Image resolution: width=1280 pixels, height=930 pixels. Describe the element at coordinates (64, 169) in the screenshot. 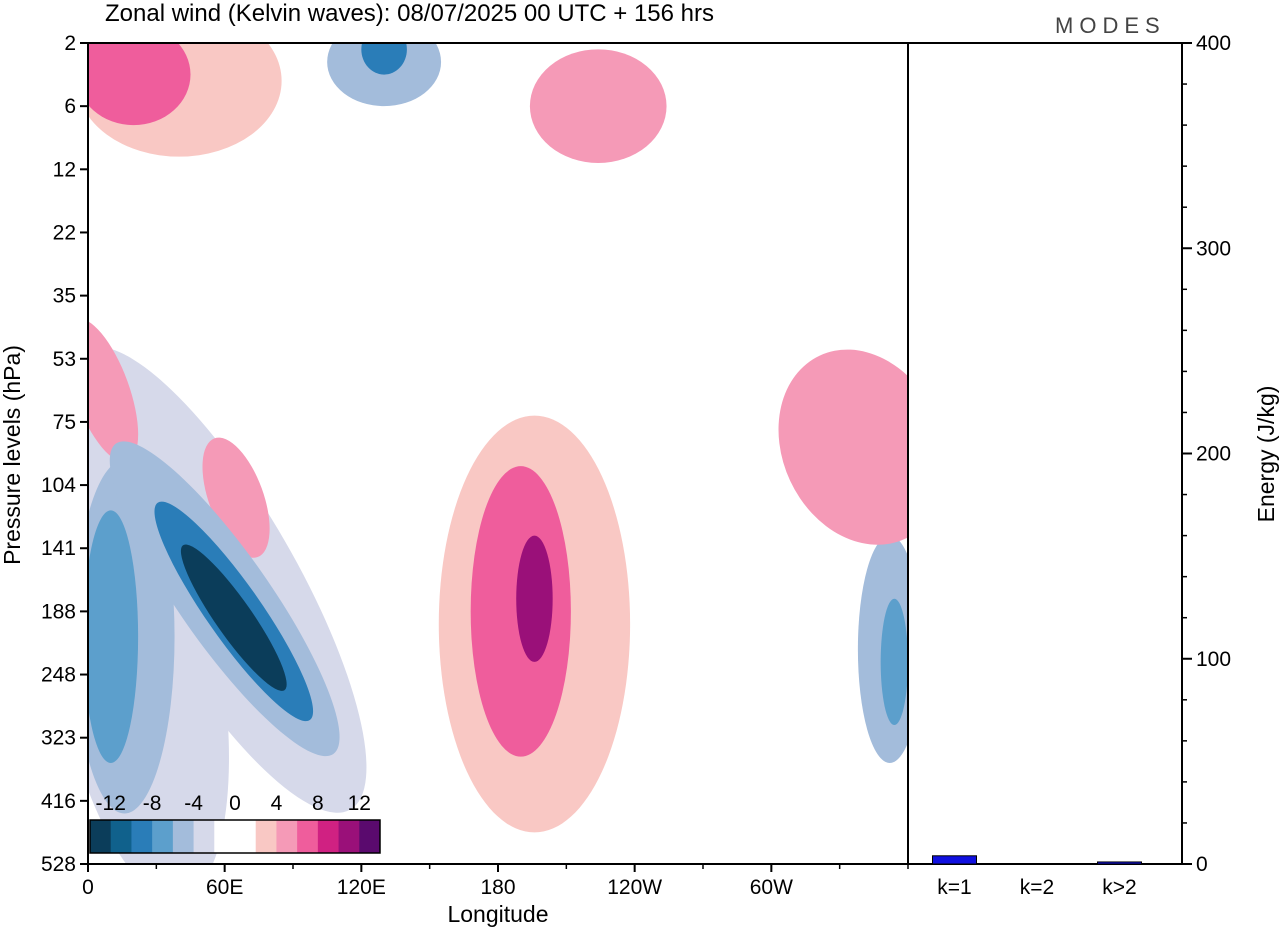

I see `y-tick-label: 12` at that location.